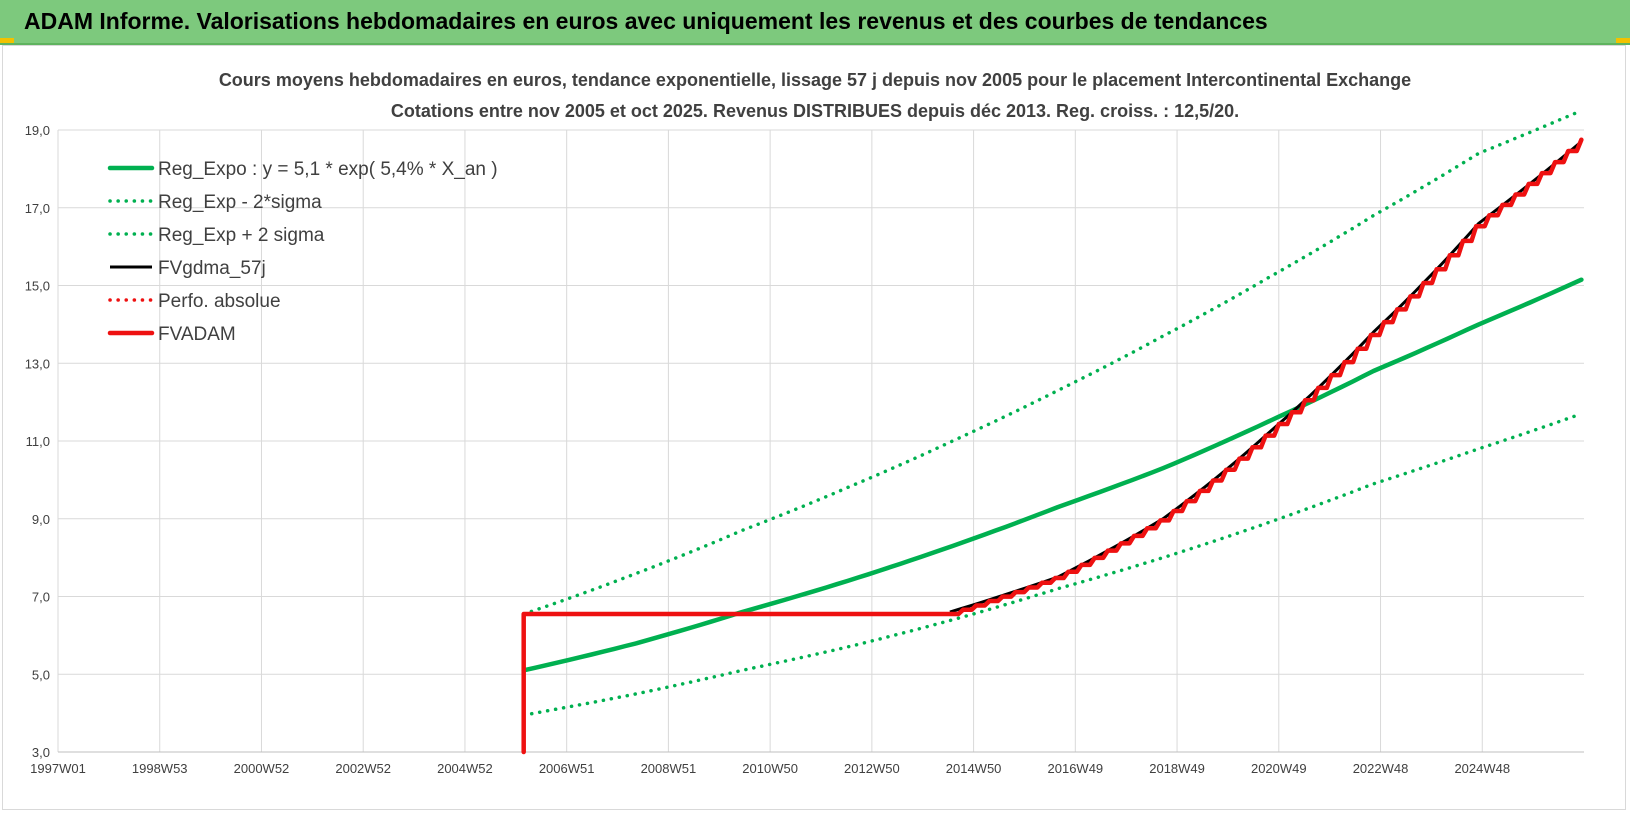 The width and height of the screenshot is (1630, 815). Describe the element at coordinates (240, 202) in the screenshot. I see `legend-label-1: Reg_Exp - 2*sigma` at that location.